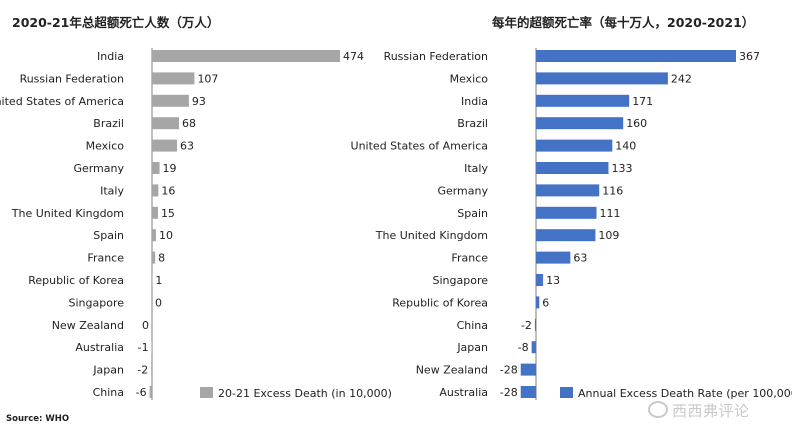 This screenshot has width=792, height=428. Describe the element at coordinates (553, 280) in the screenshot. I see `right-value-label: 13` at that location.